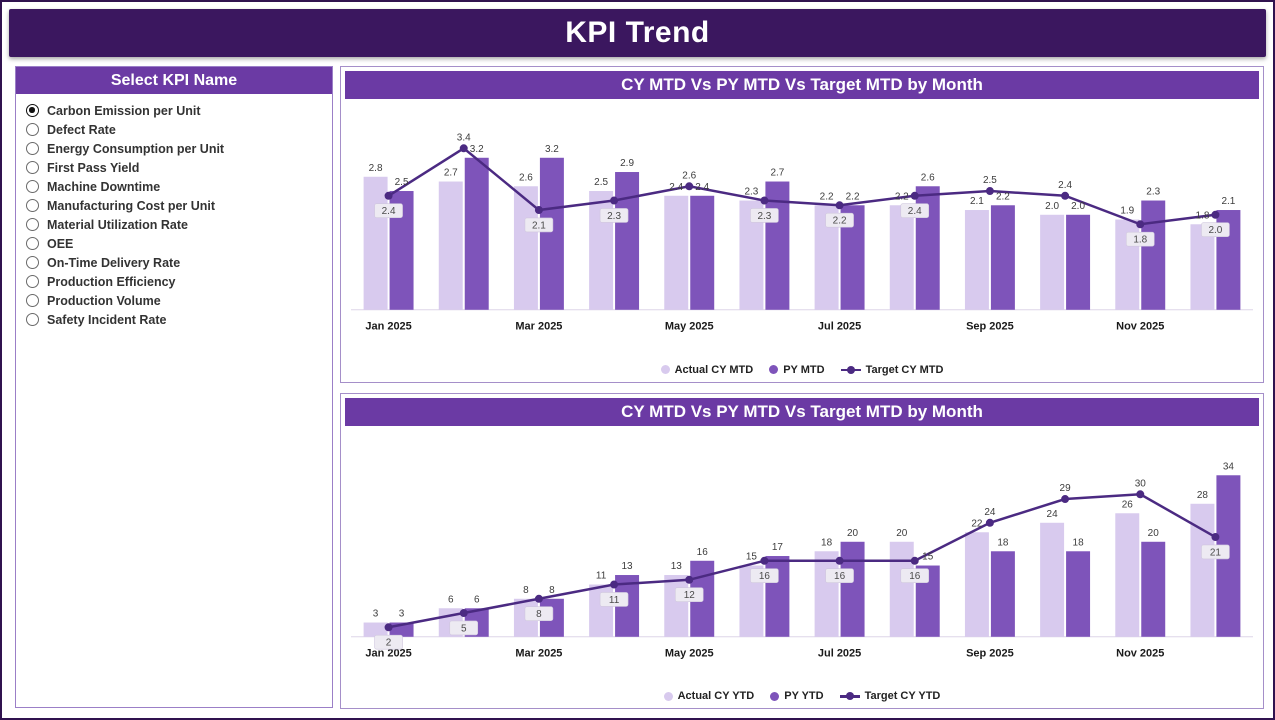 The width and height of the screenshot is (1275, 720). Describe the element at coordinates (928, 177) in the screenshot. I see `data-label-py: 2.6` at that location.